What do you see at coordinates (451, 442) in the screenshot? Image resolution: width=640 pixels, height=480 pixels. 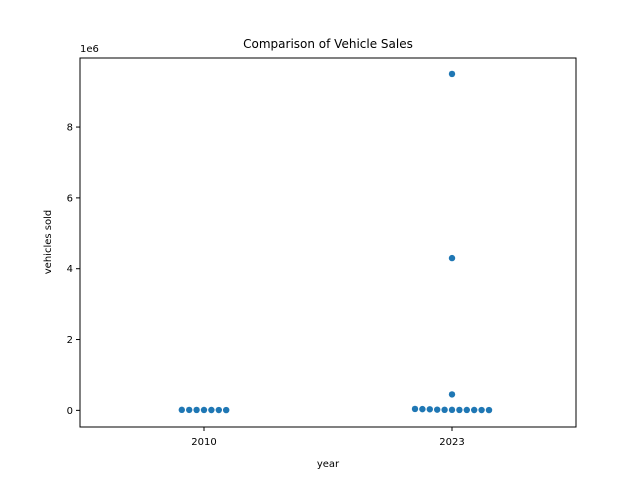 I see `x-tick-label: 2023` at bounding box center [451, 442].